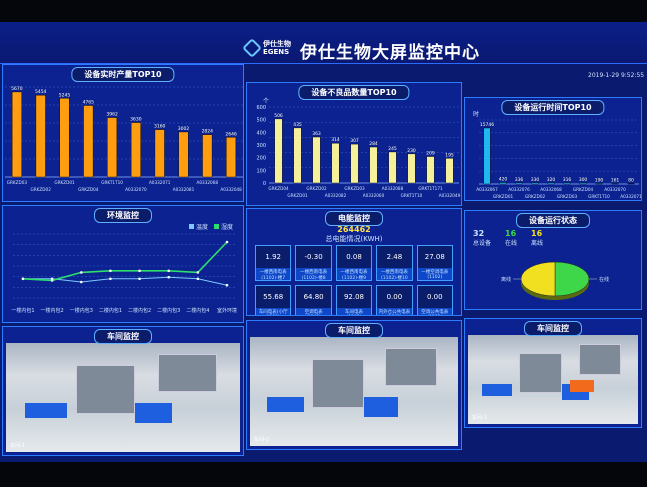  I want to click on y-axis-label: 时, so click(476, 114).